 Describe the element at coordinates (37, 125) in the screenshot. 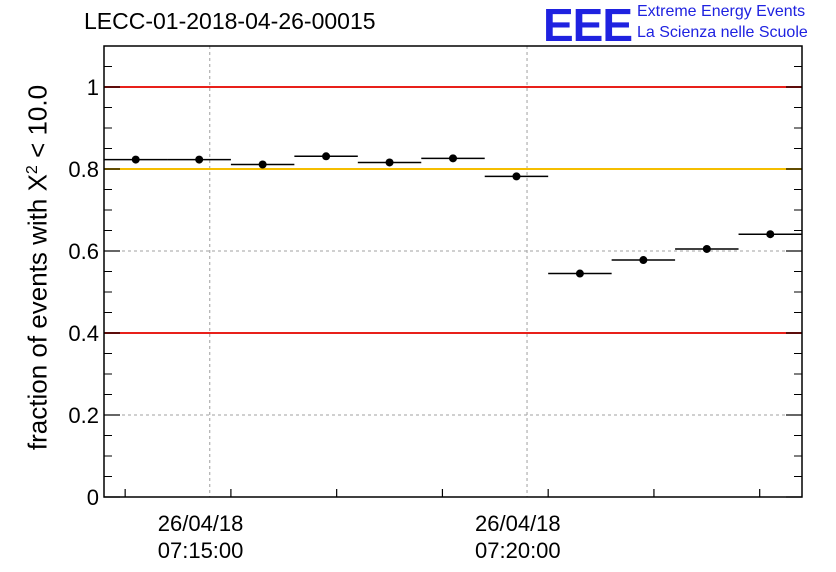

I see `y-axis-label-suffix: < 10.0` at that location.